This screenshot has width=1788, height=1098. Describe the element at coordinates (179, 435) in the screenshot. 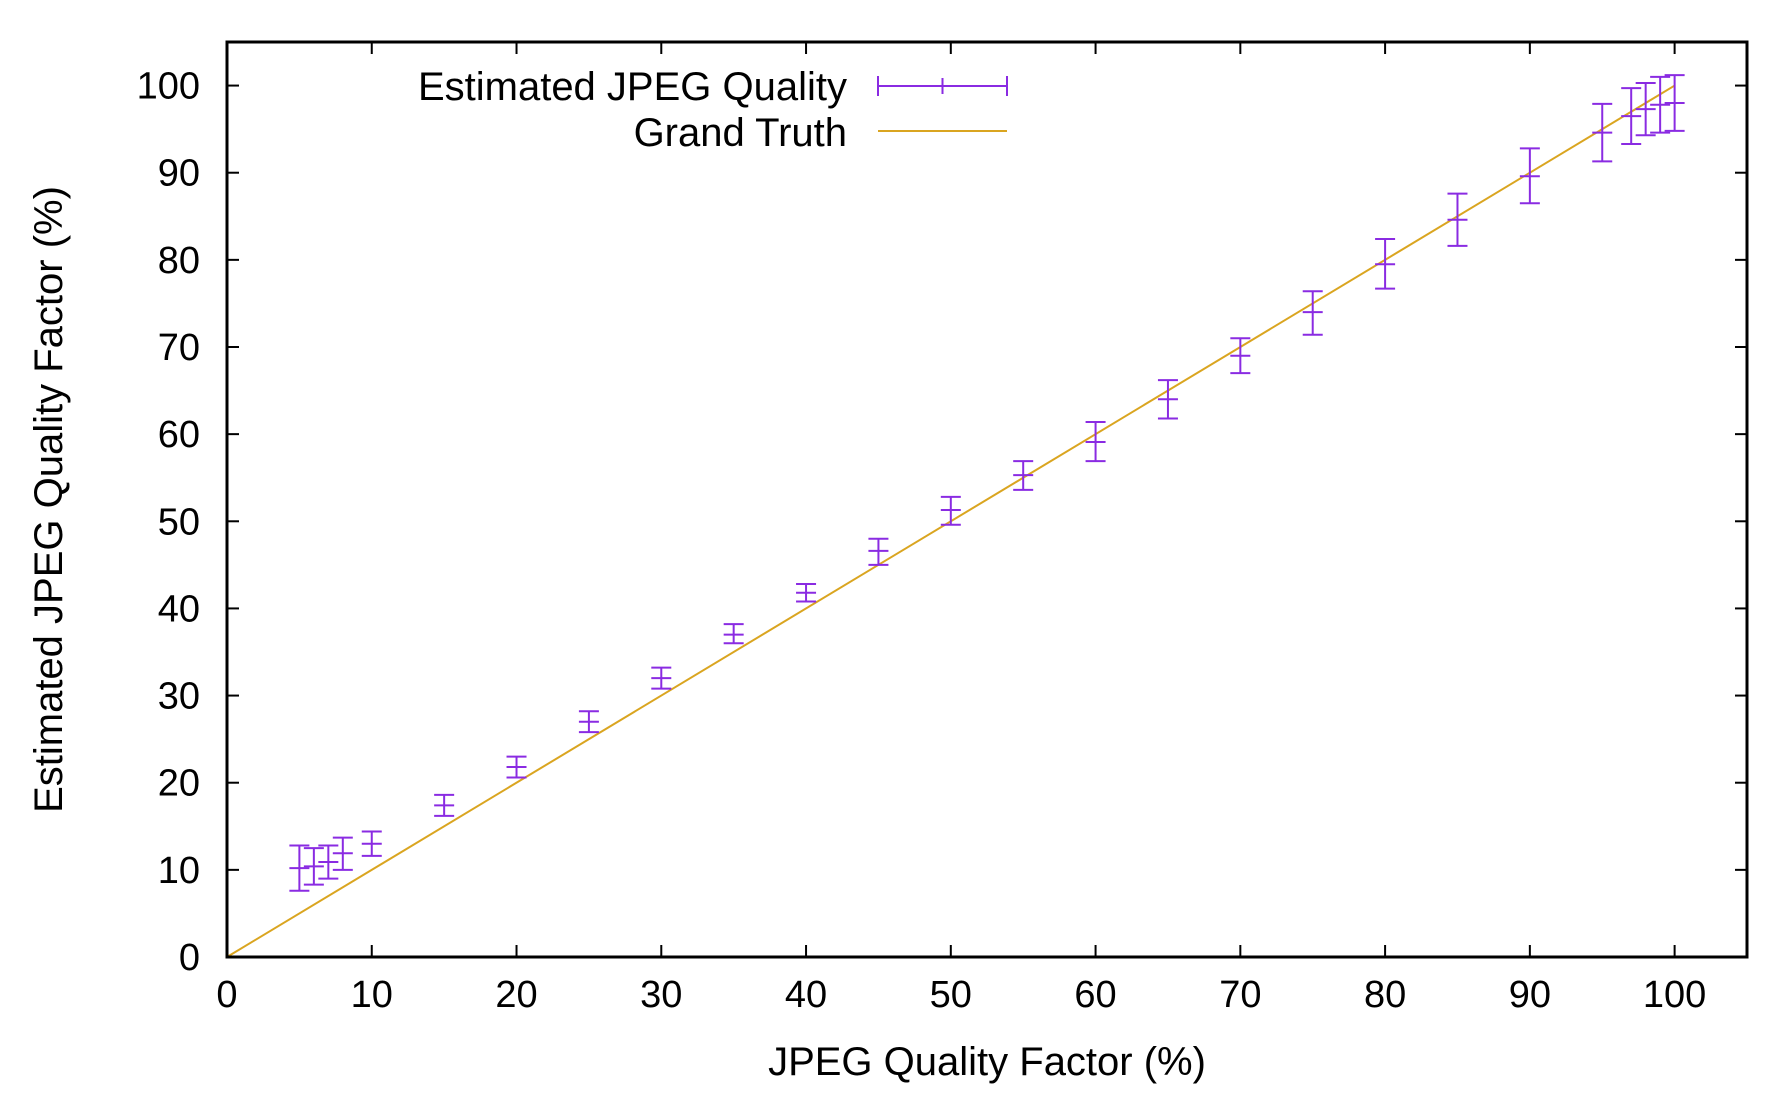

I see `y-tick-label: 60` at that location.